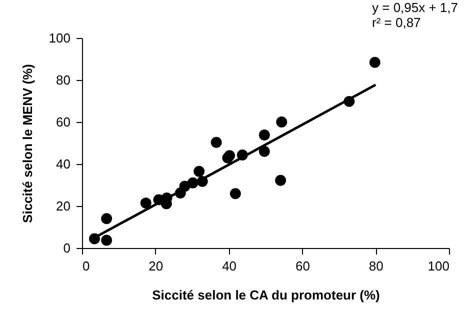 The height and width of the screenshot is (324, 472). Describe the element at coordinates (27, 143) in the screenshot. I see `y-axis-title: Siccité selon le MENV (%)` at that location.